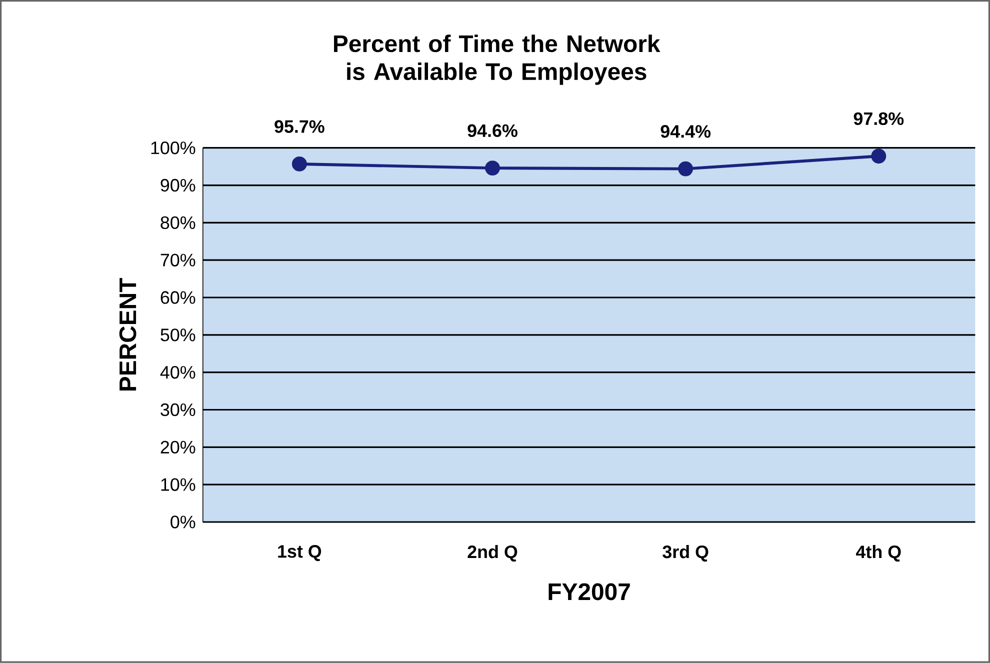 The height and width of the screenshot is (663, 990). I want to click on y-tick-label: 0%, so click(183, 522).